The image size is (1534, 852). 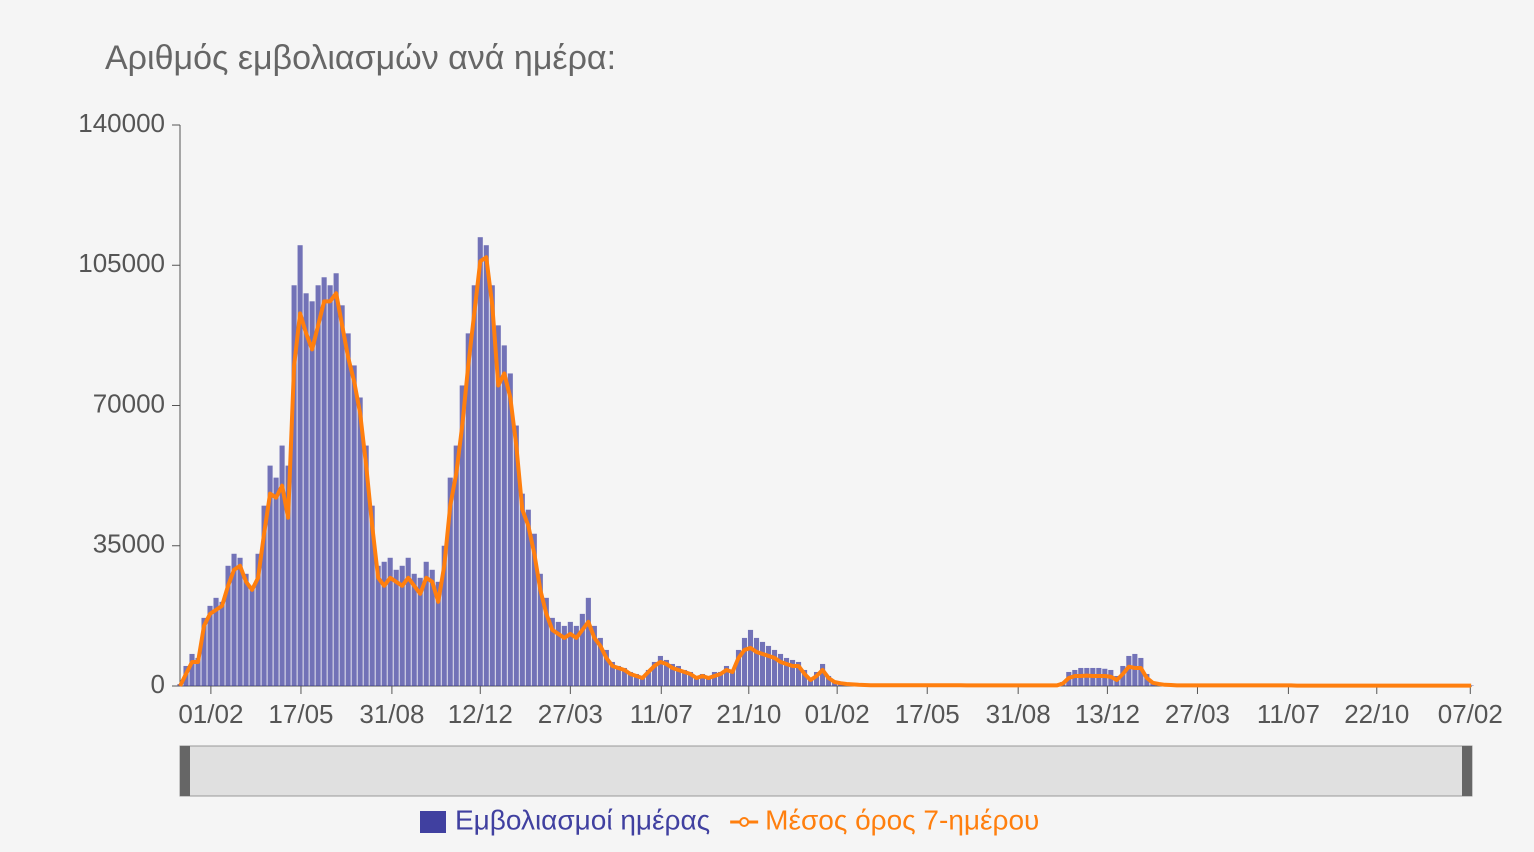 I want to click on range-slider, so click(x=826, y=771).